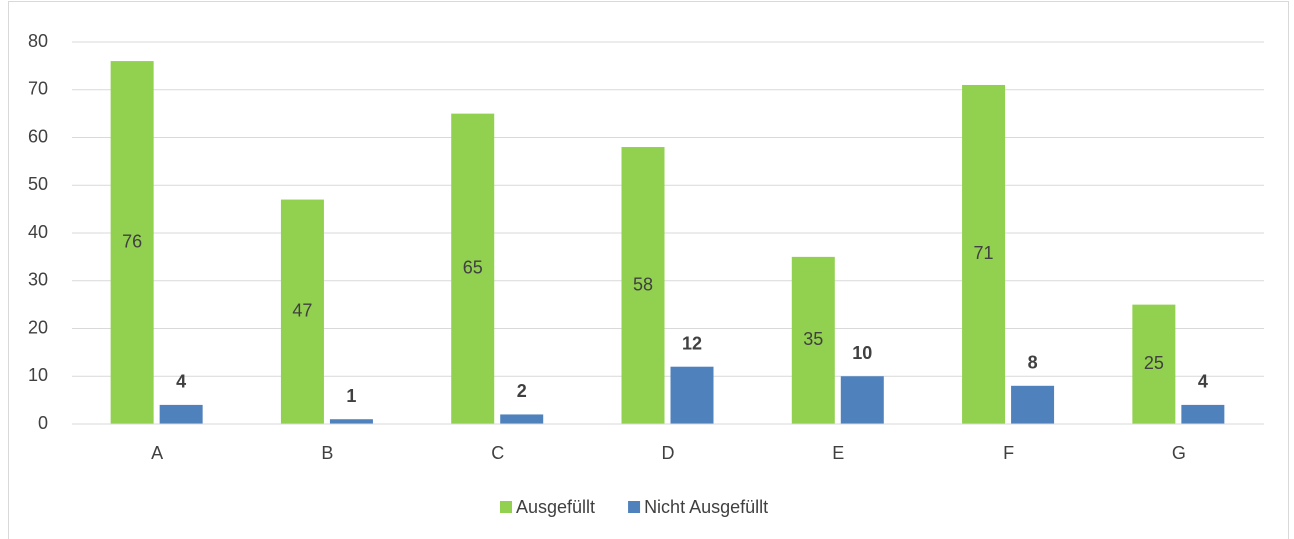 The height and width of the screenshot is (539, 1294). I want to click on data-label: 76, so click(132, 241).